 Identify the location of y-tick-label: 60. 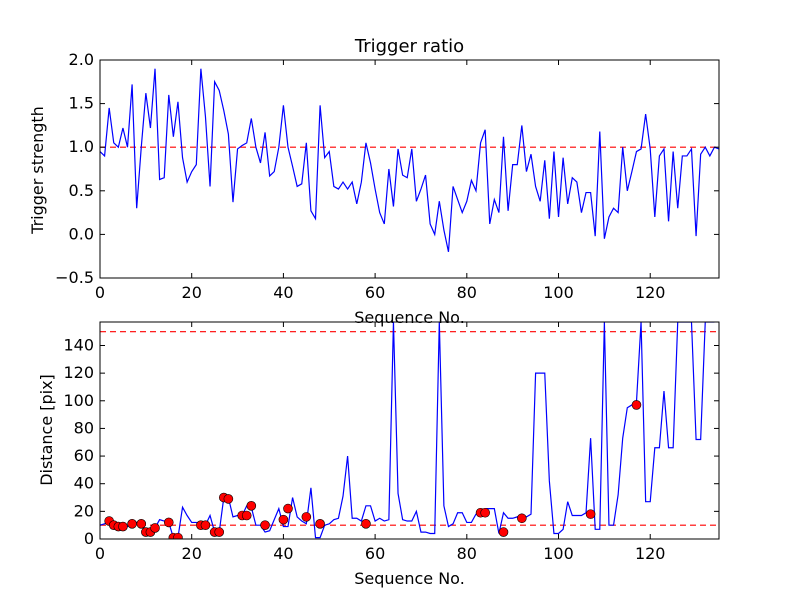
(84, 455).